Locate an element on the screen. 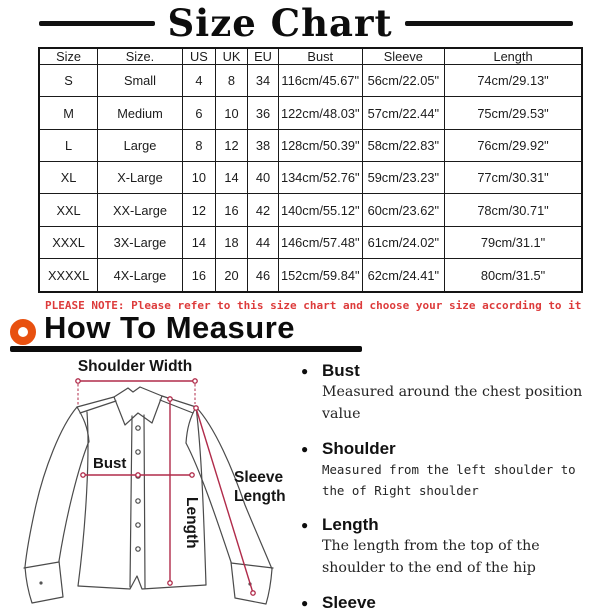 Image resolution: width=612 pixels, height=612 pixels. column-header: Bust is located at coordinates (320, 56).